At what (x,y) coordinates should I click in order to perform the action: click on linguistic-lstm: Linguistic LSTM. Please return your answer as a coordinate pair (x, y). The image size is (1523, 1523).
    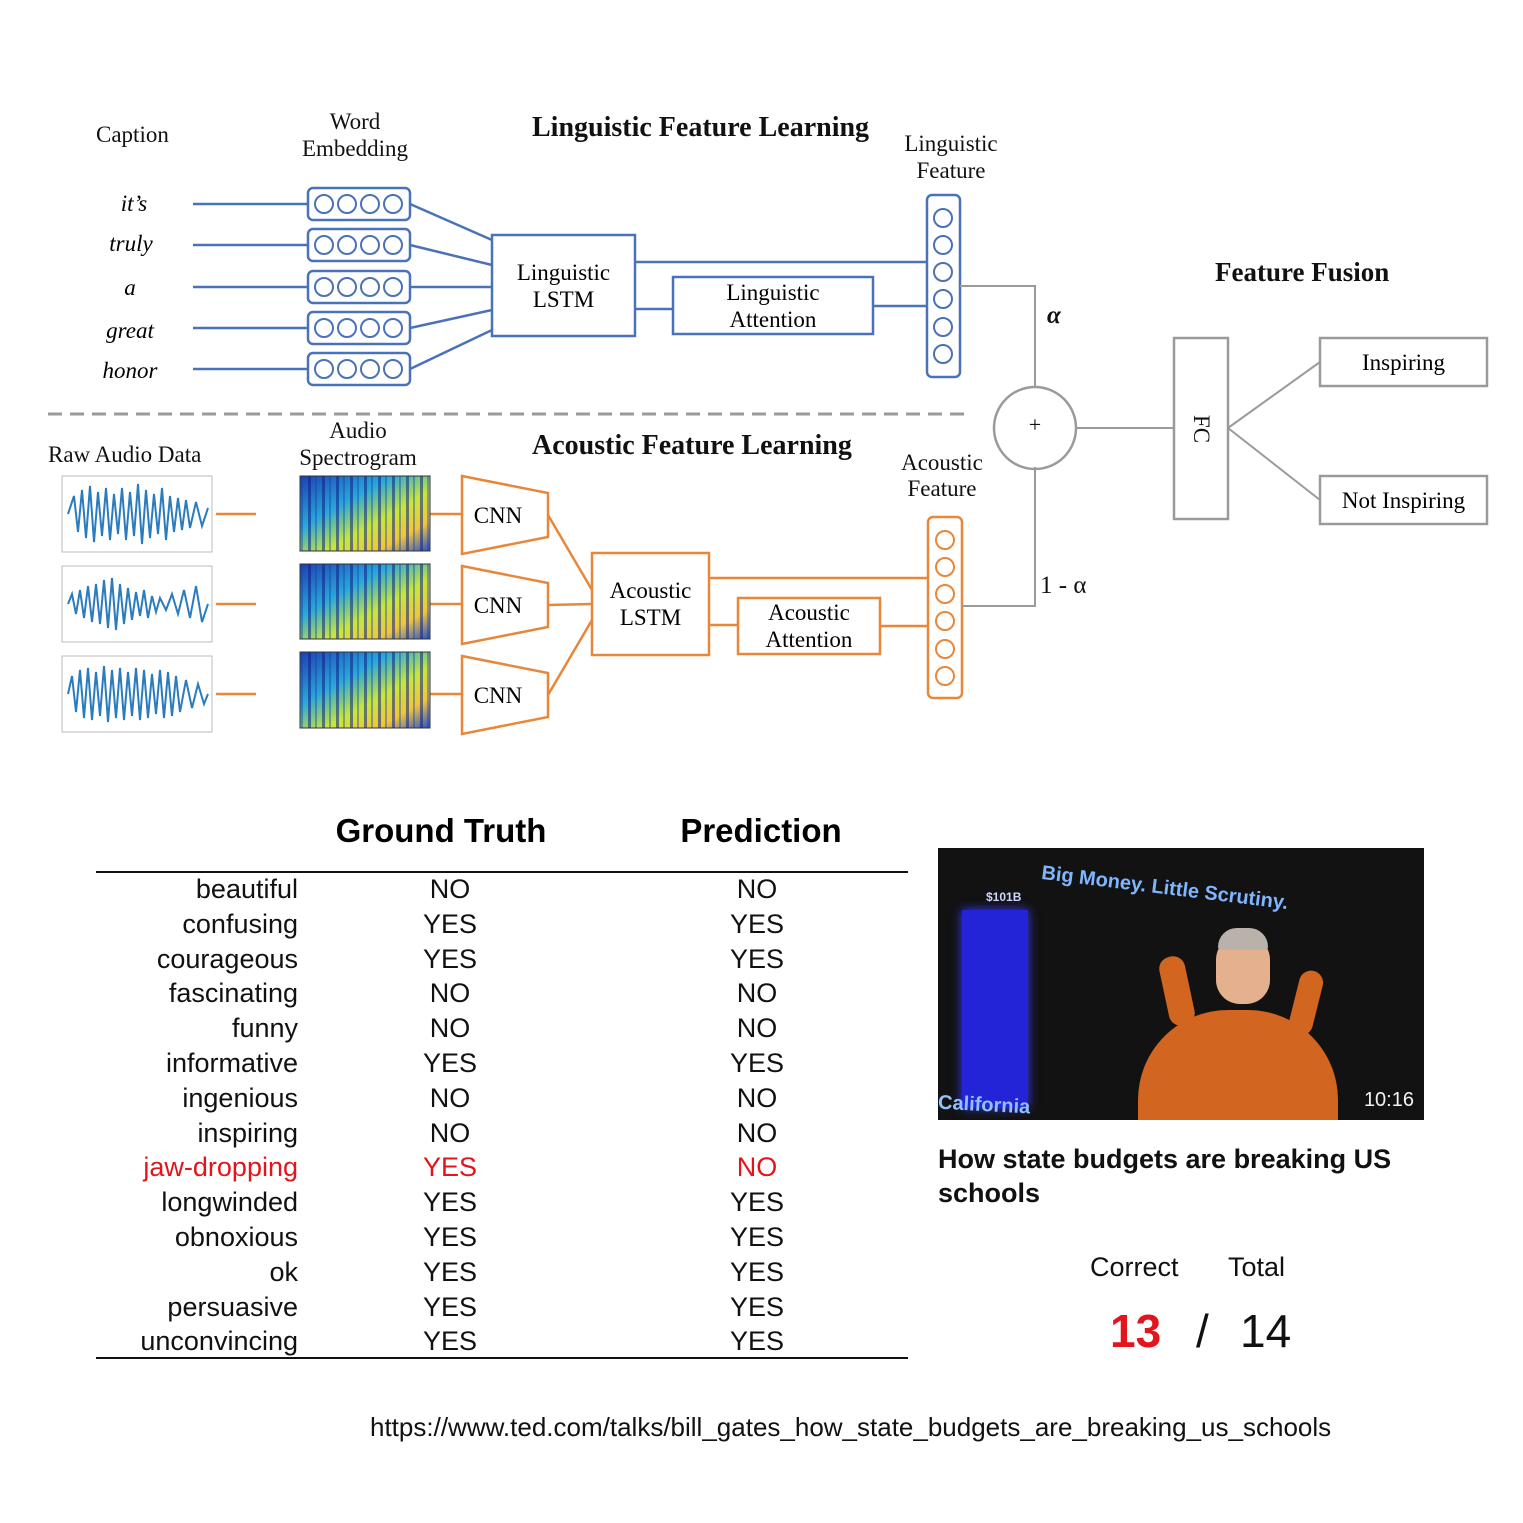
    Looking at the image, I should click on (563, 285).